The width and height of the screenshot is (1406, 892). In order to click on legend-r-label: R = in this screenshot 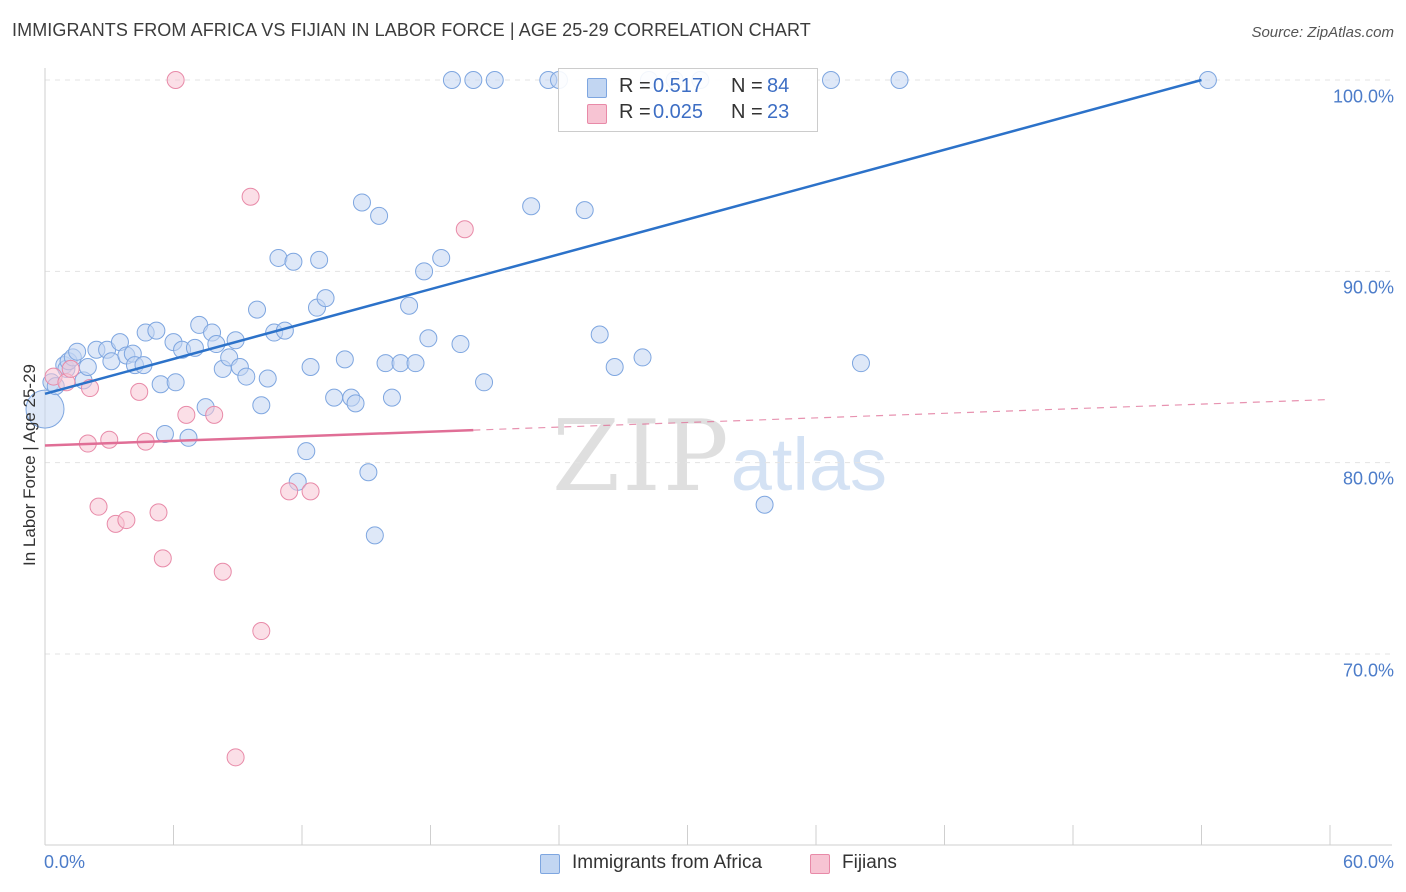, I will do `click(635, 86)`.